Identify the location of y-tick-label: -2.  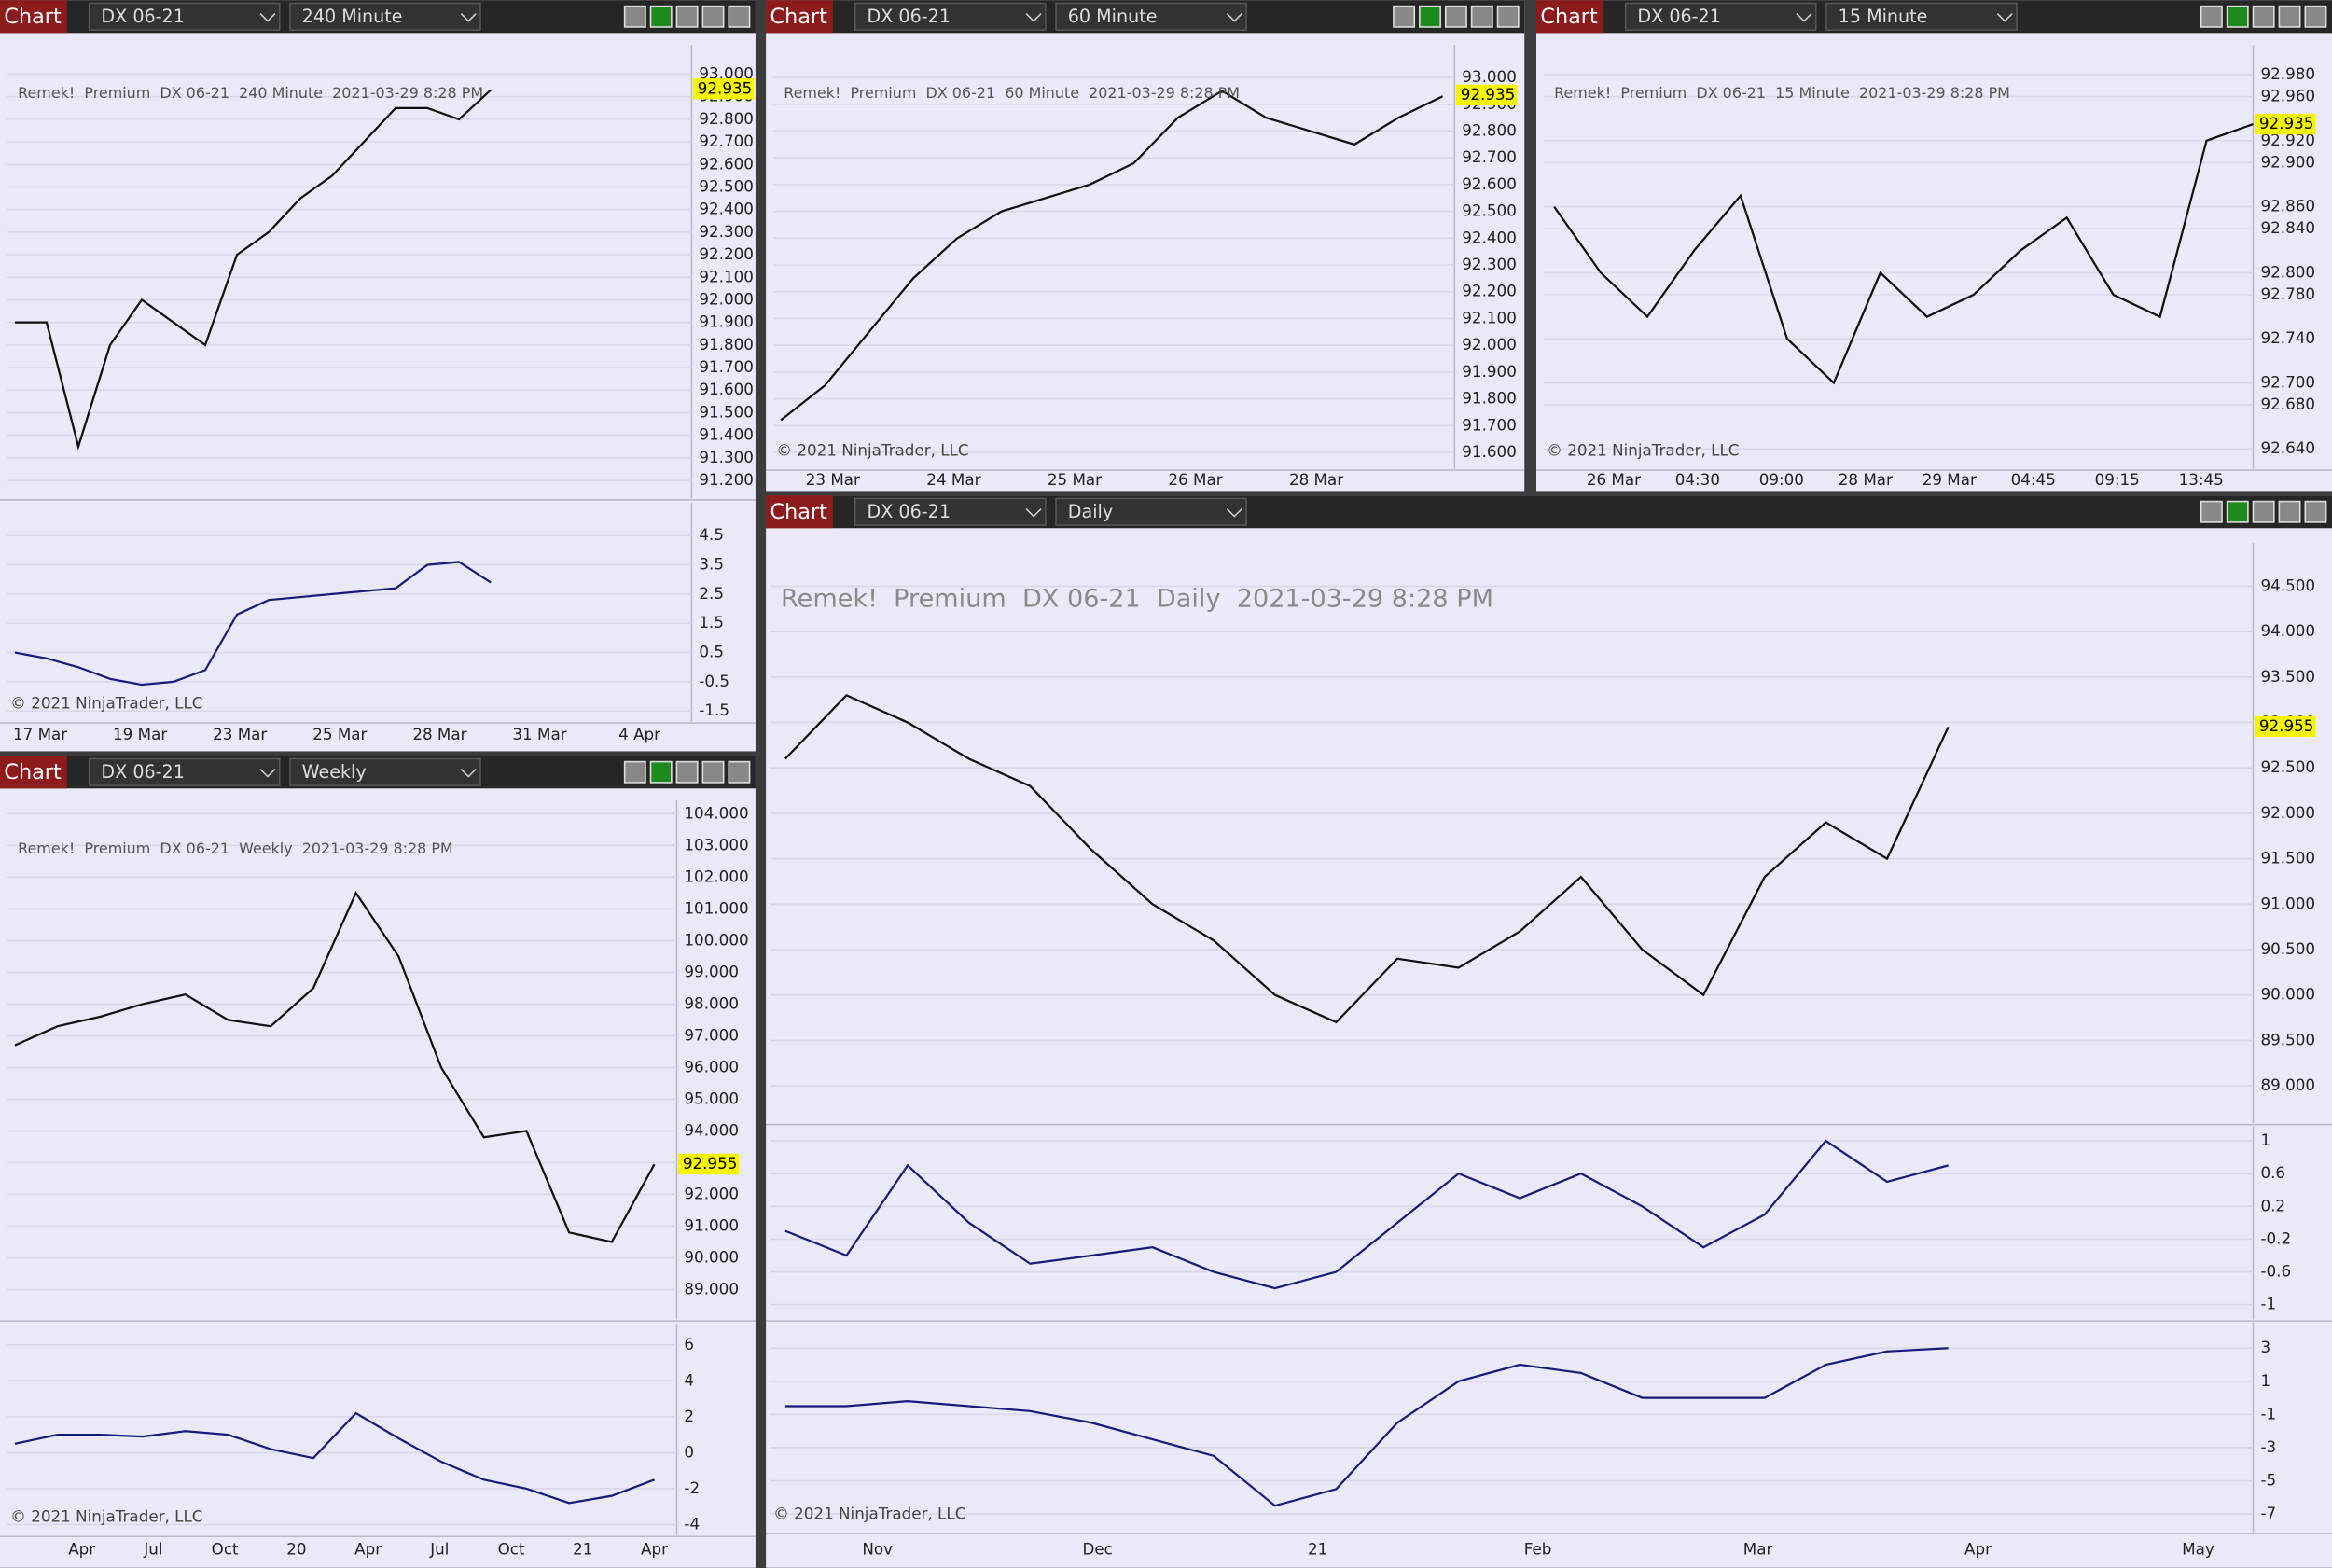
(692, 1487).